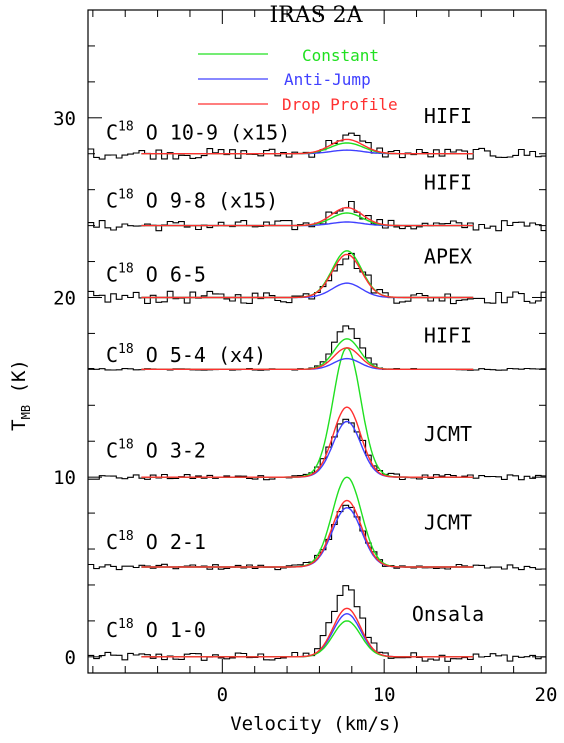  I want to click on y-tick-label: 10, so click(64, 478).